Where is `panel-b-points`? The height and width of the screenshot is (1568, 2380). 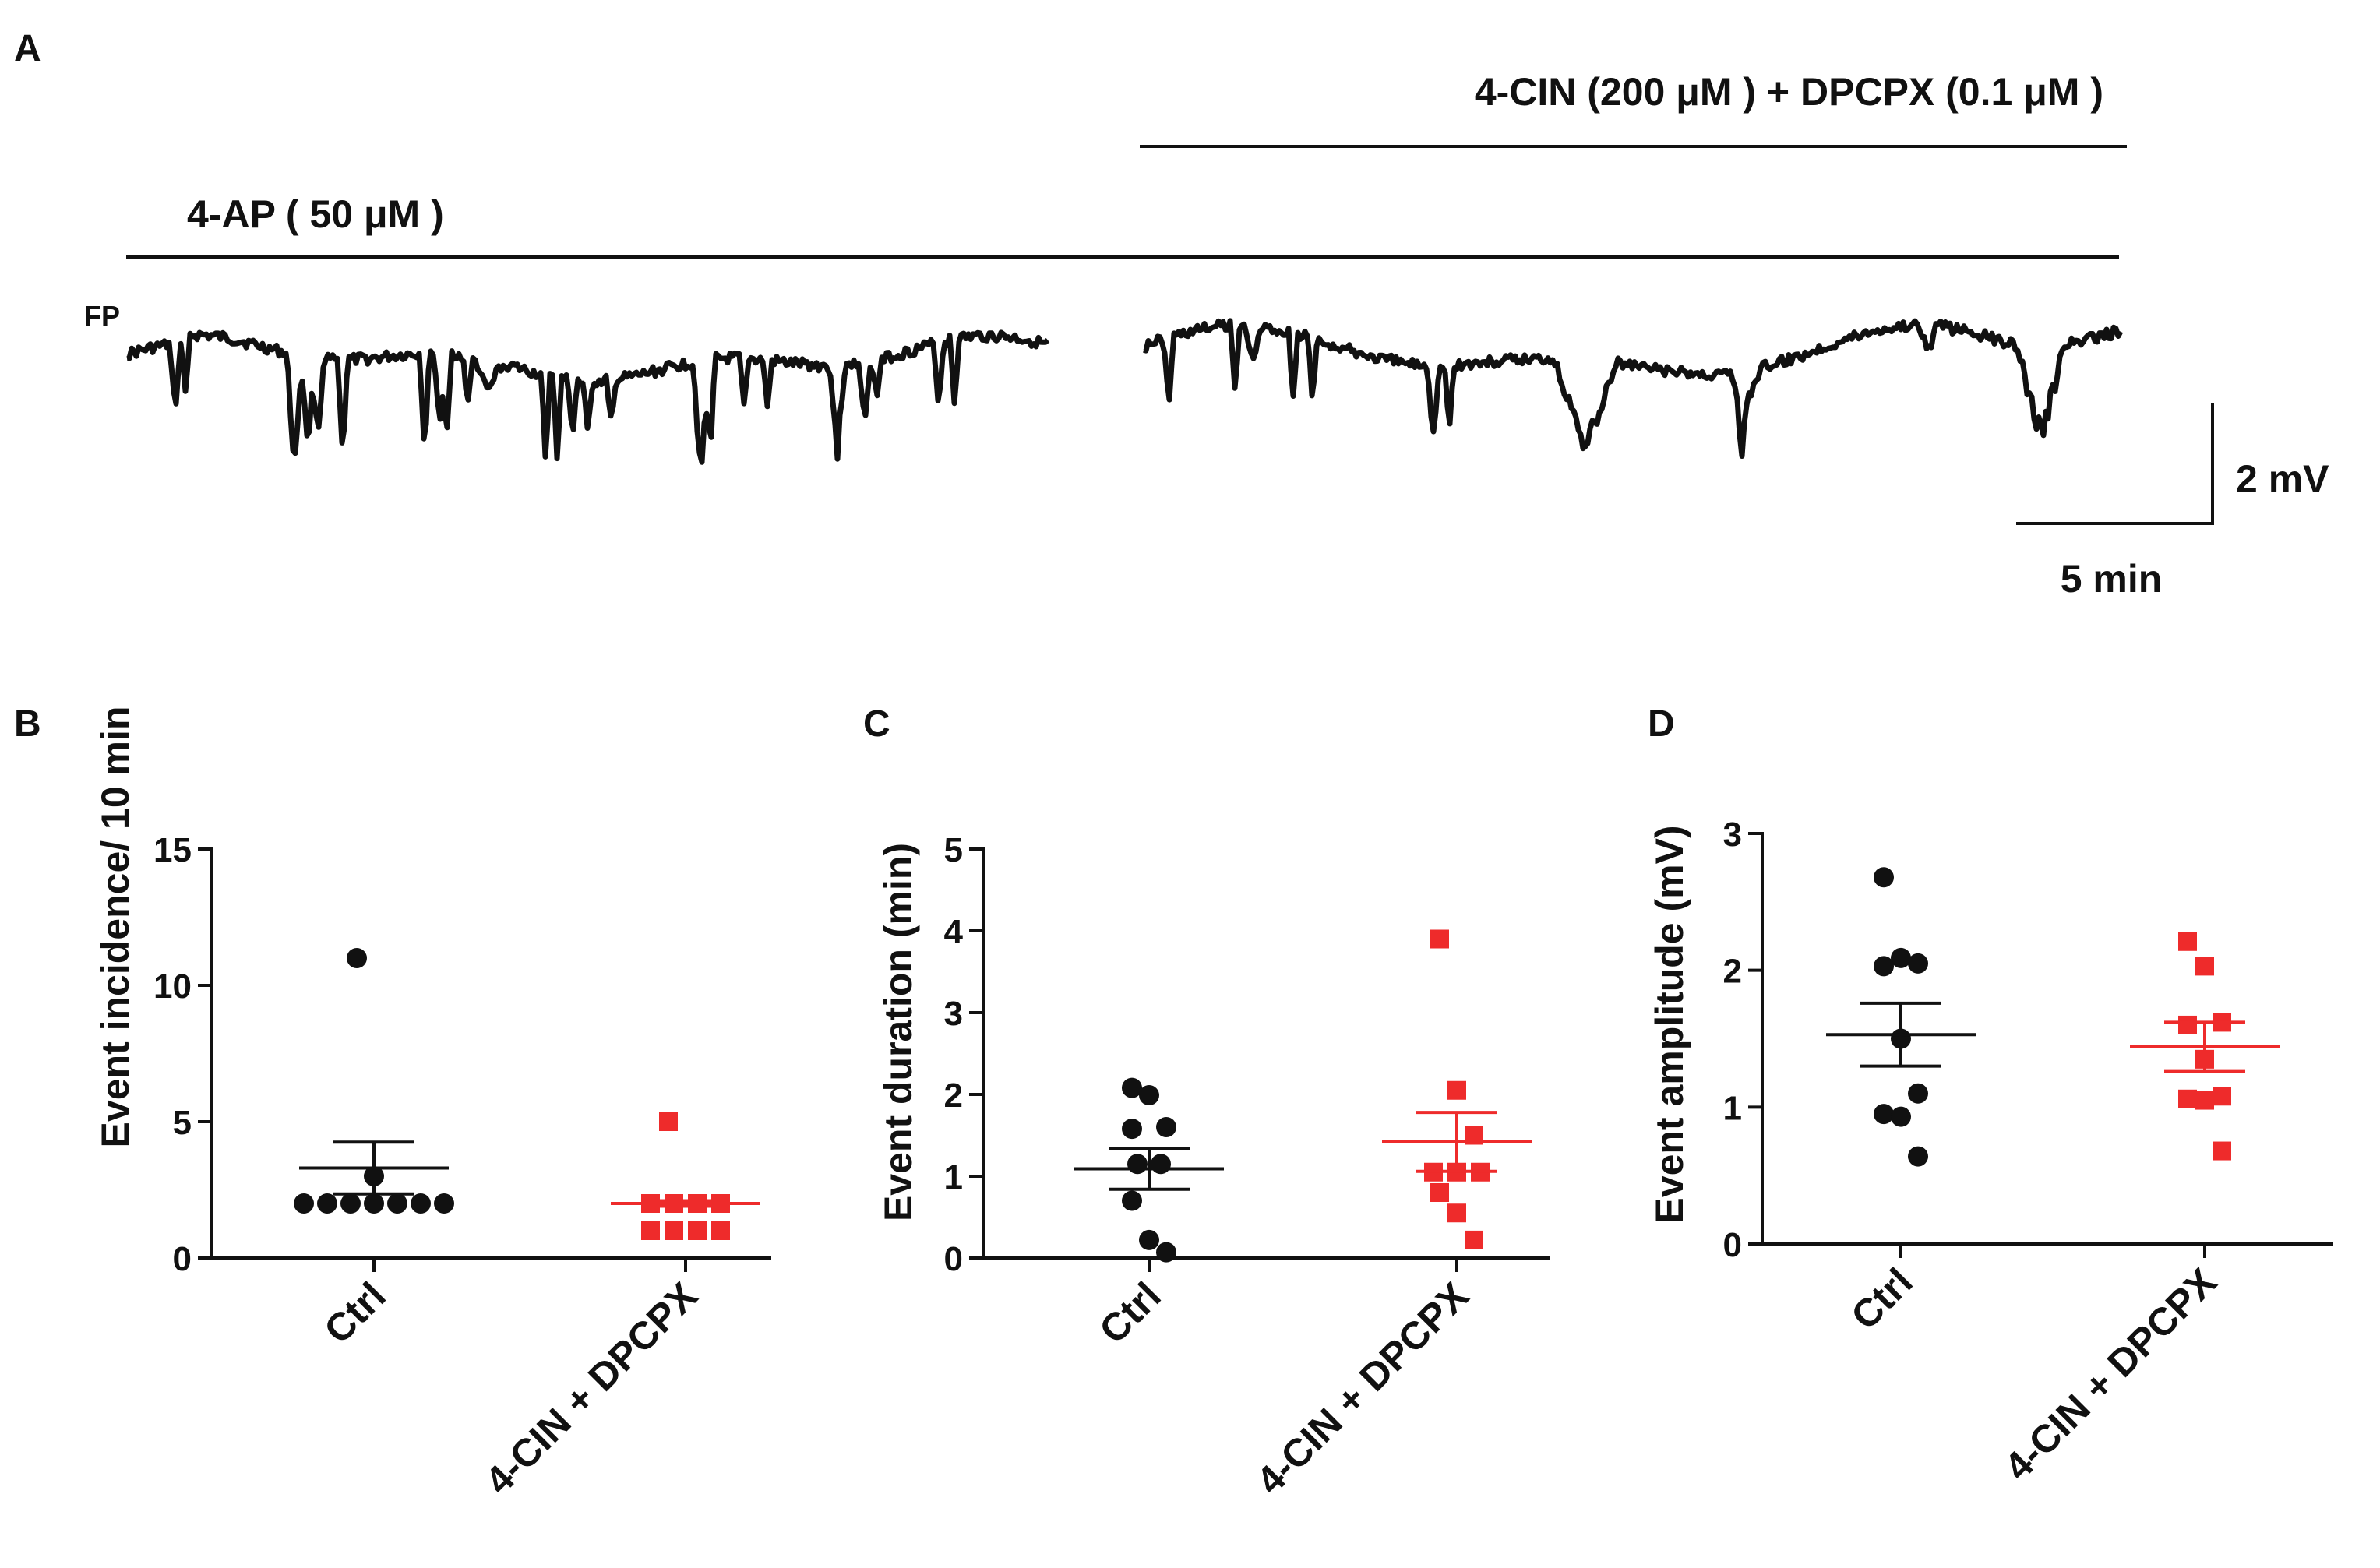
panel-b-points is located at coordinates (512, 1094).